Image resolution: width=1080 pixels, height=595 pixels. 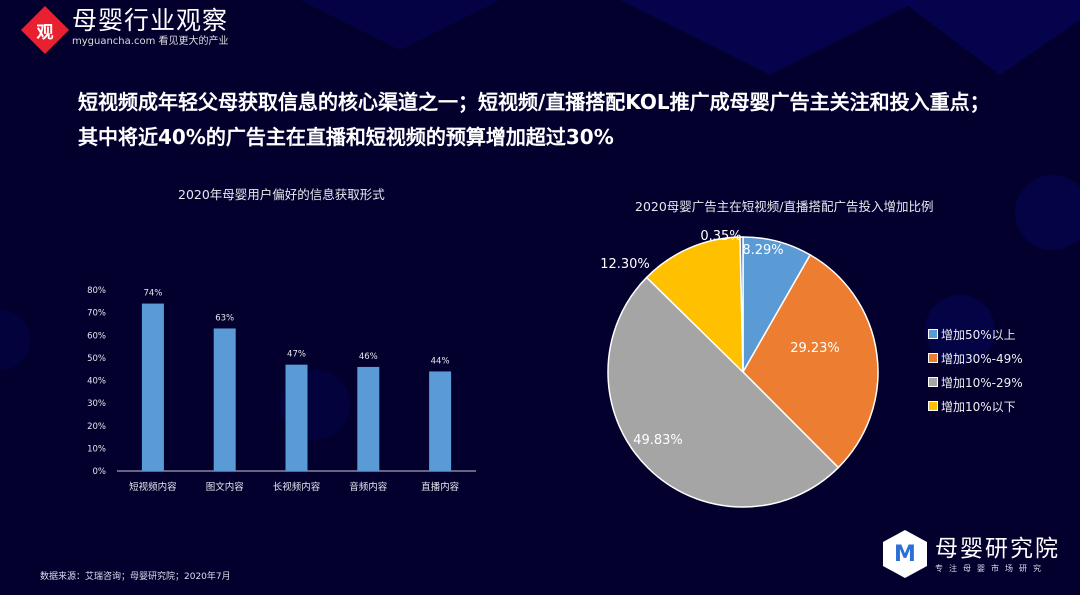 I want to click on bar-value-label: 44%, so click(x=440, y=361).